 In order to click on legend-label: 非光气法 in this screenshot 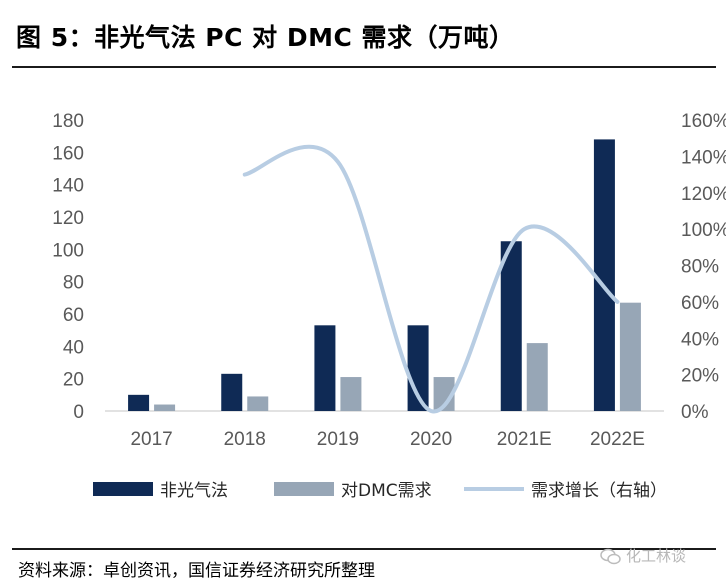, I will do `click(194, 491)`.